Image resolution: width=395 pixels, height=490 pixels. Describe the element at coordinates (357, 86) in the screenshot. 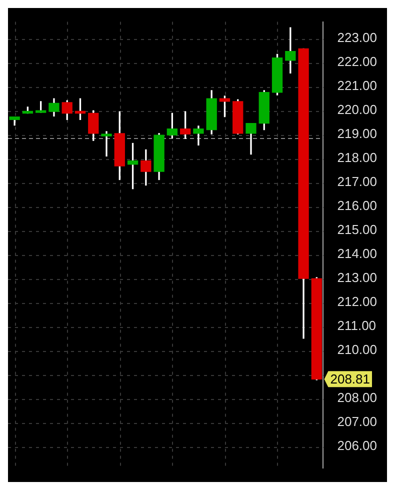

I see `y-tick-label: 221.00` at that location.